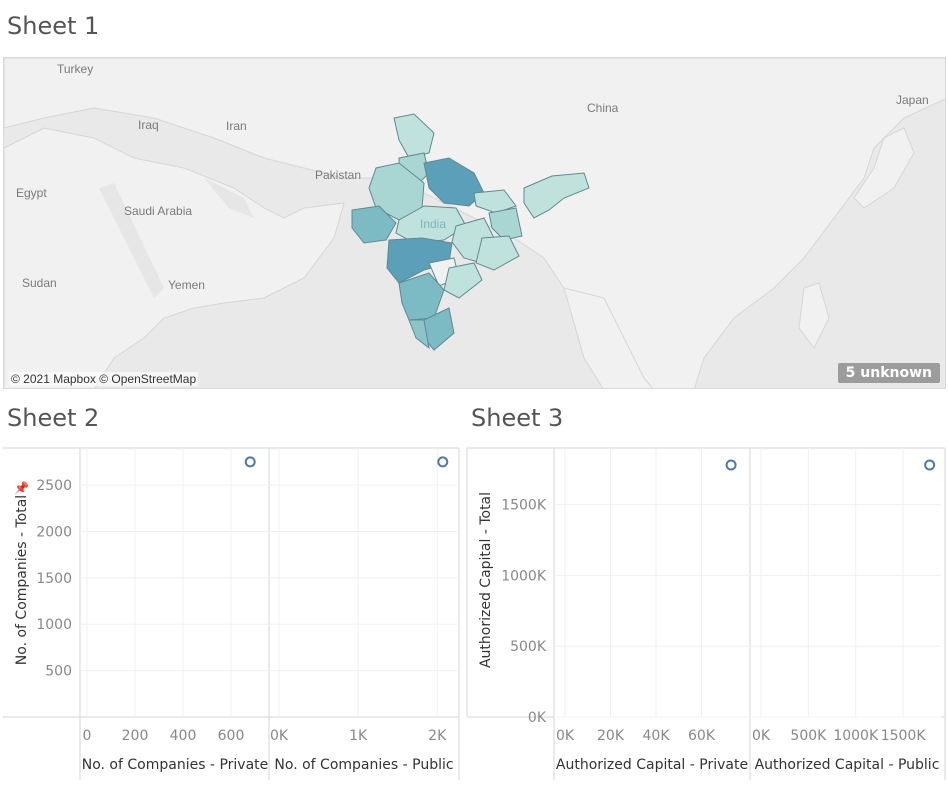 This screenshot has width=948, height=790. What do you see at coordinates (158, 211) in the screenshot?
I see `country-label-saudi-arabia: Saudi Arabia` at bounding box center [158, 211].